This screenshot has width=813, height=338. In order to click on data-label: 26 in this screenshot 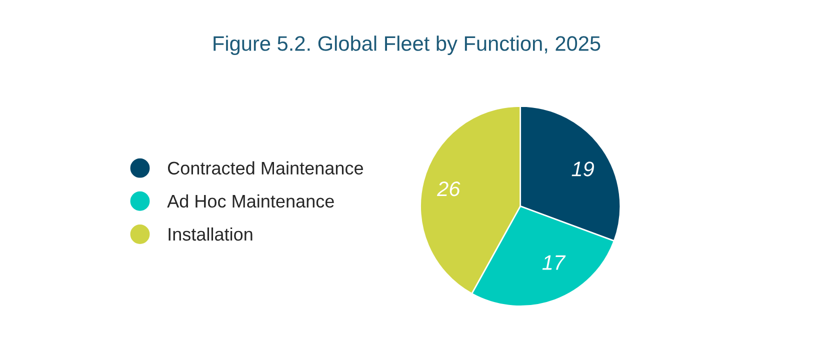, I will do `click(448, 188)`.